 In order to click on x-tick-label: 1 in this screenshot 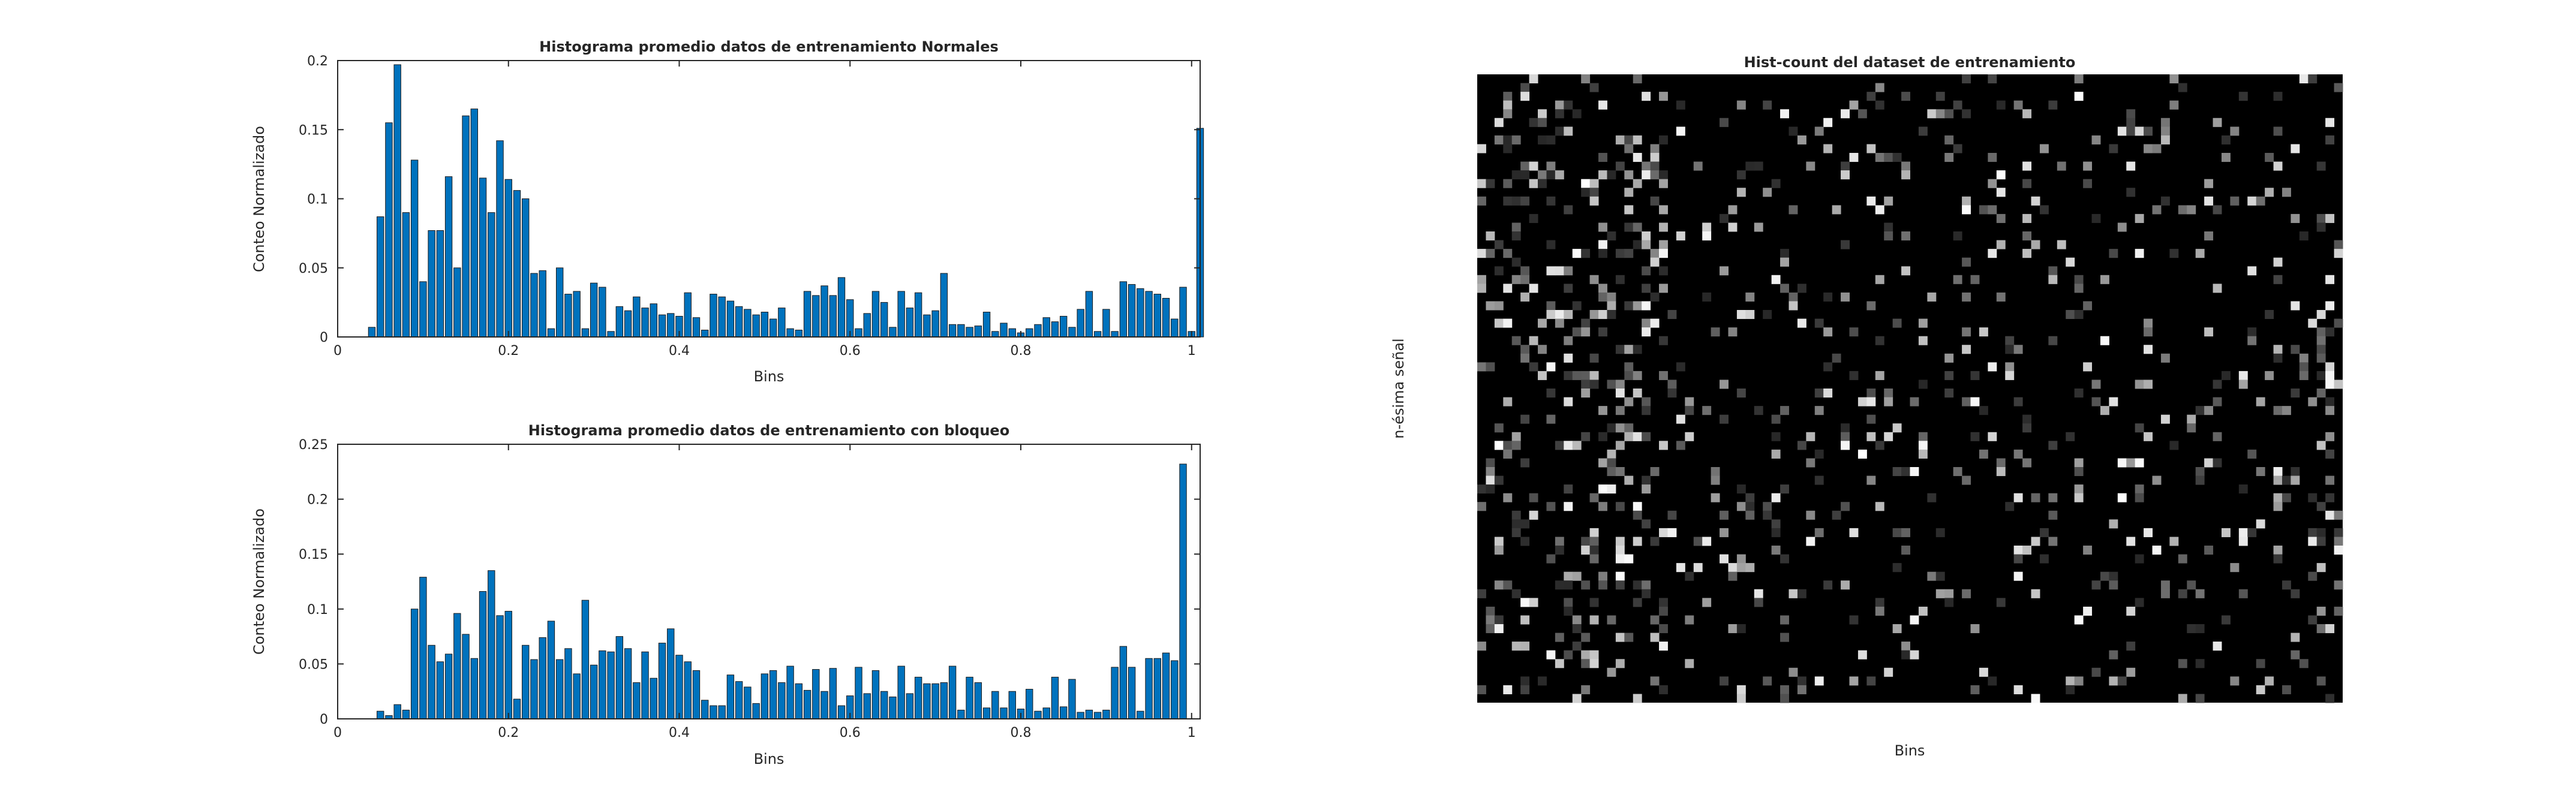, I will do `click(1192, 733)`.